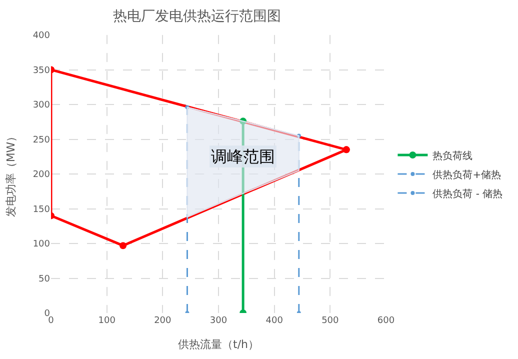  Describe the element at coordinates (218, 345) in the screenshot. I see `x-axis-title: 供热流量（t/h）` at that location.